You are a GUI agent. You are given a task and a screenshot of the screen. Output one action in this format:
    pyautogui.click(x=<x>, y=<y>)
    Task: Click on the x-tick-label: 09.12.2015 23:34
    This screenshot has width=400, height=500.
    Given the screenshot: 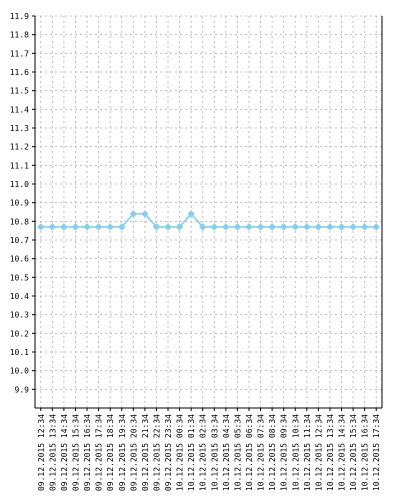 What is the action you would take?
    pyautogui.click(x=168, y=452)
    